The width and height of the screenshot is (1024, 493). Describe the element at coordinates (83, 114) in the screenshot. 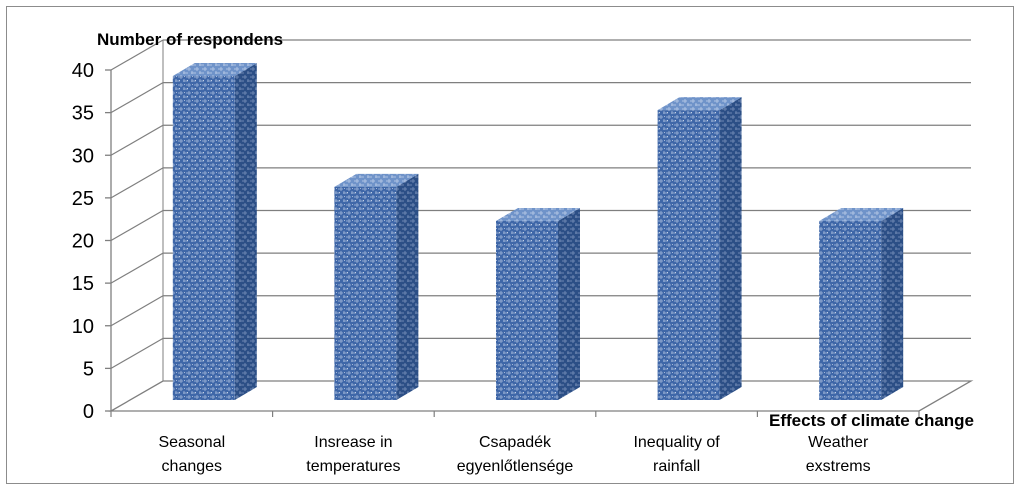

I see `y-tick-label: 35` at that location.